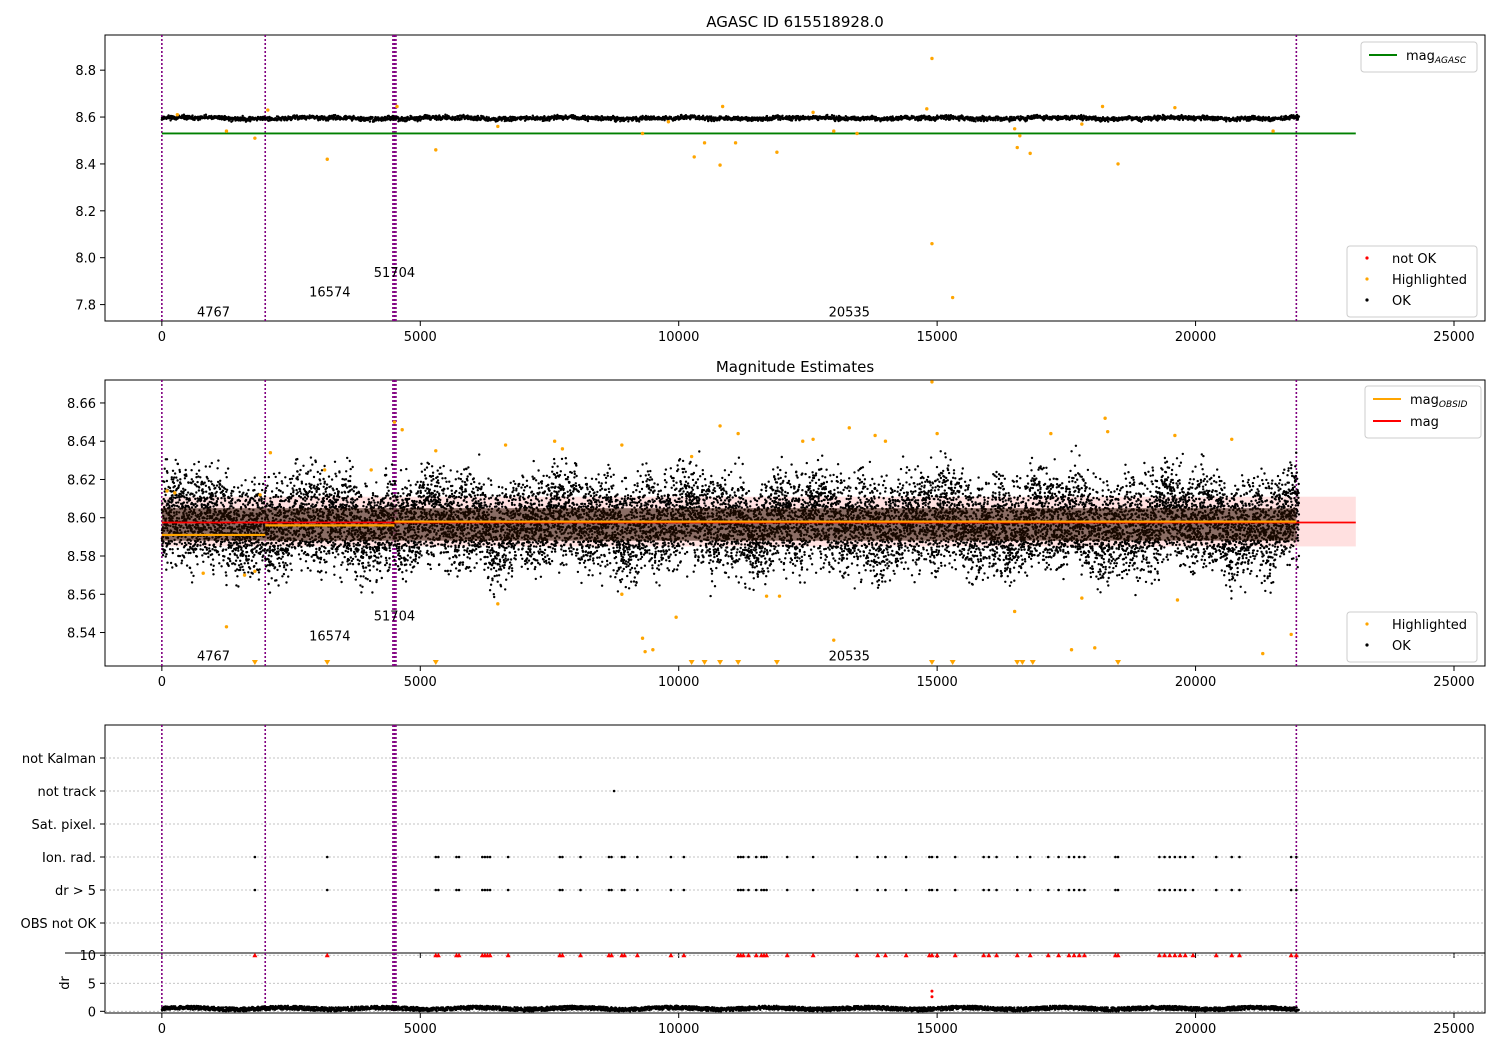  Describe the element at coordinates (936, 682) in the screenshot. I see `x-tick-label: 15000` at that location.